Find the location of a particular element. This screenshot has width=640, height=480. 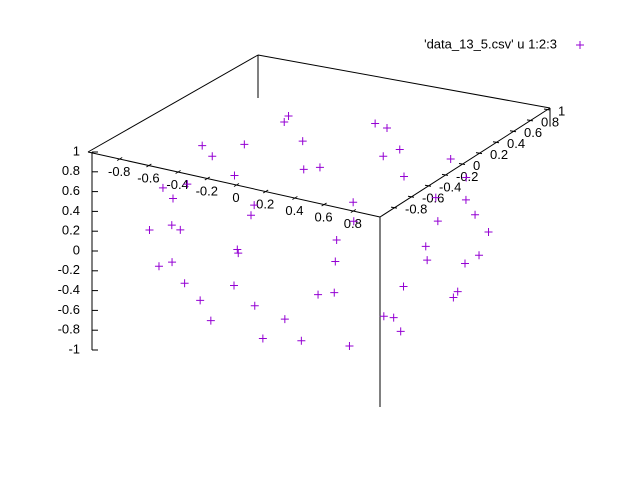

y-tick-label: 0 is located at coordinates (476, 165).